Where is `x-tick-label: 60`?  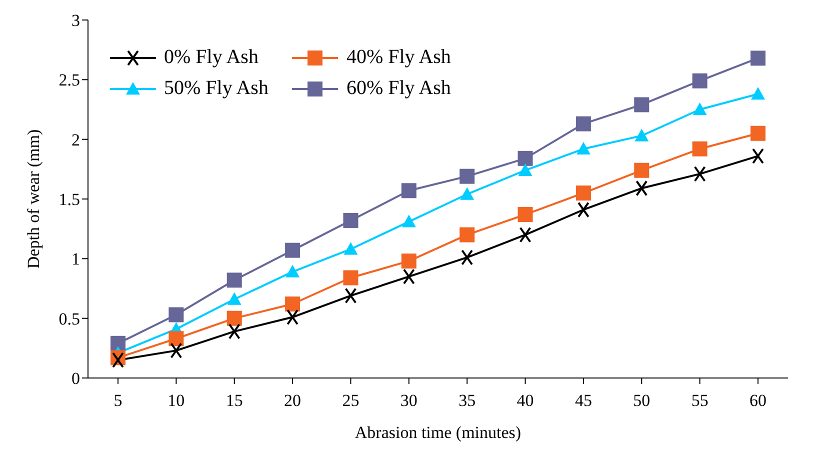 x-tick-label: 60 is located at coordinates (758, 400).